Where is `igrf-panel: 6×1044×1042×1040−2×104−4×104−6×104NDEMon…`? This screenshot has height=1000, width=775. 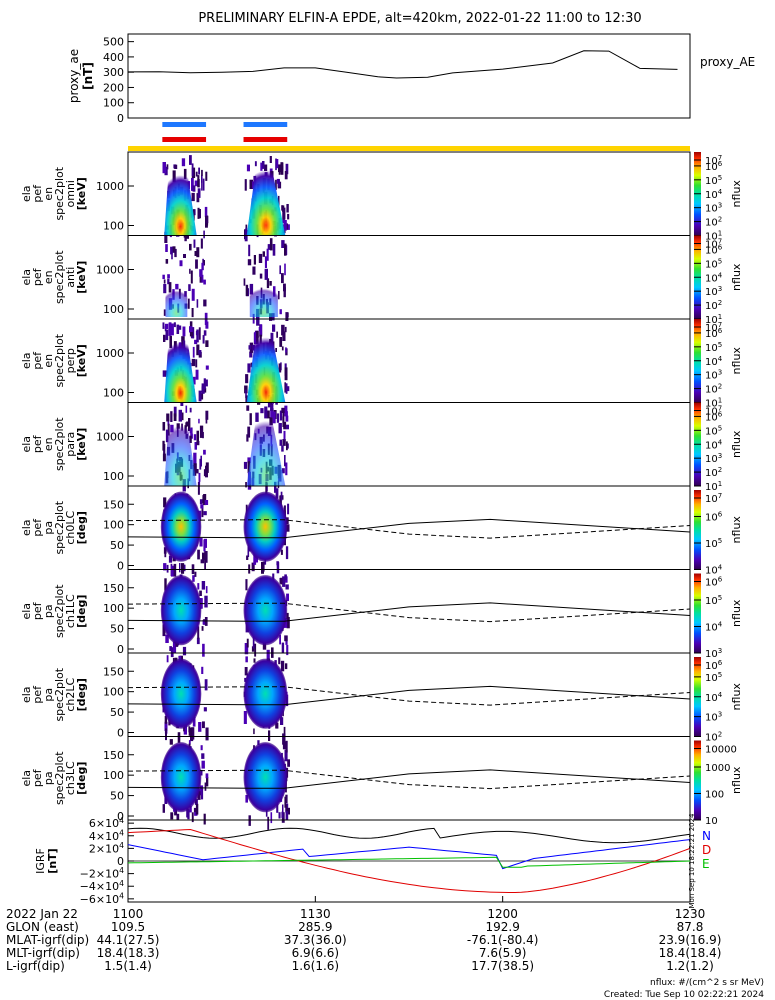
igrf-panel: 6×1044×1042×1040−2×104−4×104−6×104NDEMon… is located at coordinates (372, 861).